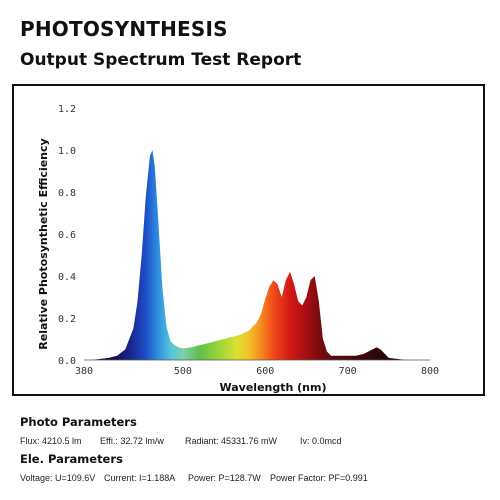 The image size is (500, 500). I want to click on y-tick-label: 1.2, so click(67, 109).